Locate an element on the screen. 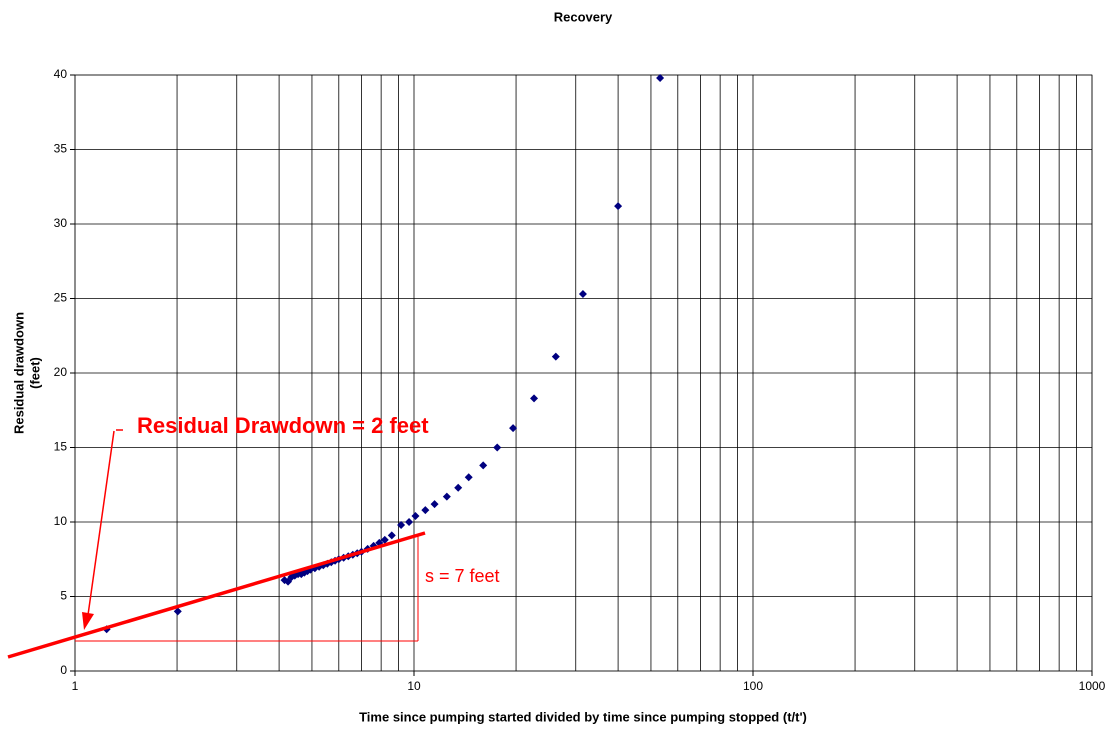 Image resolution: width=1117 pixels, height=738 pixels. x-tick-label: 10 is located at coordinates (414, 686).